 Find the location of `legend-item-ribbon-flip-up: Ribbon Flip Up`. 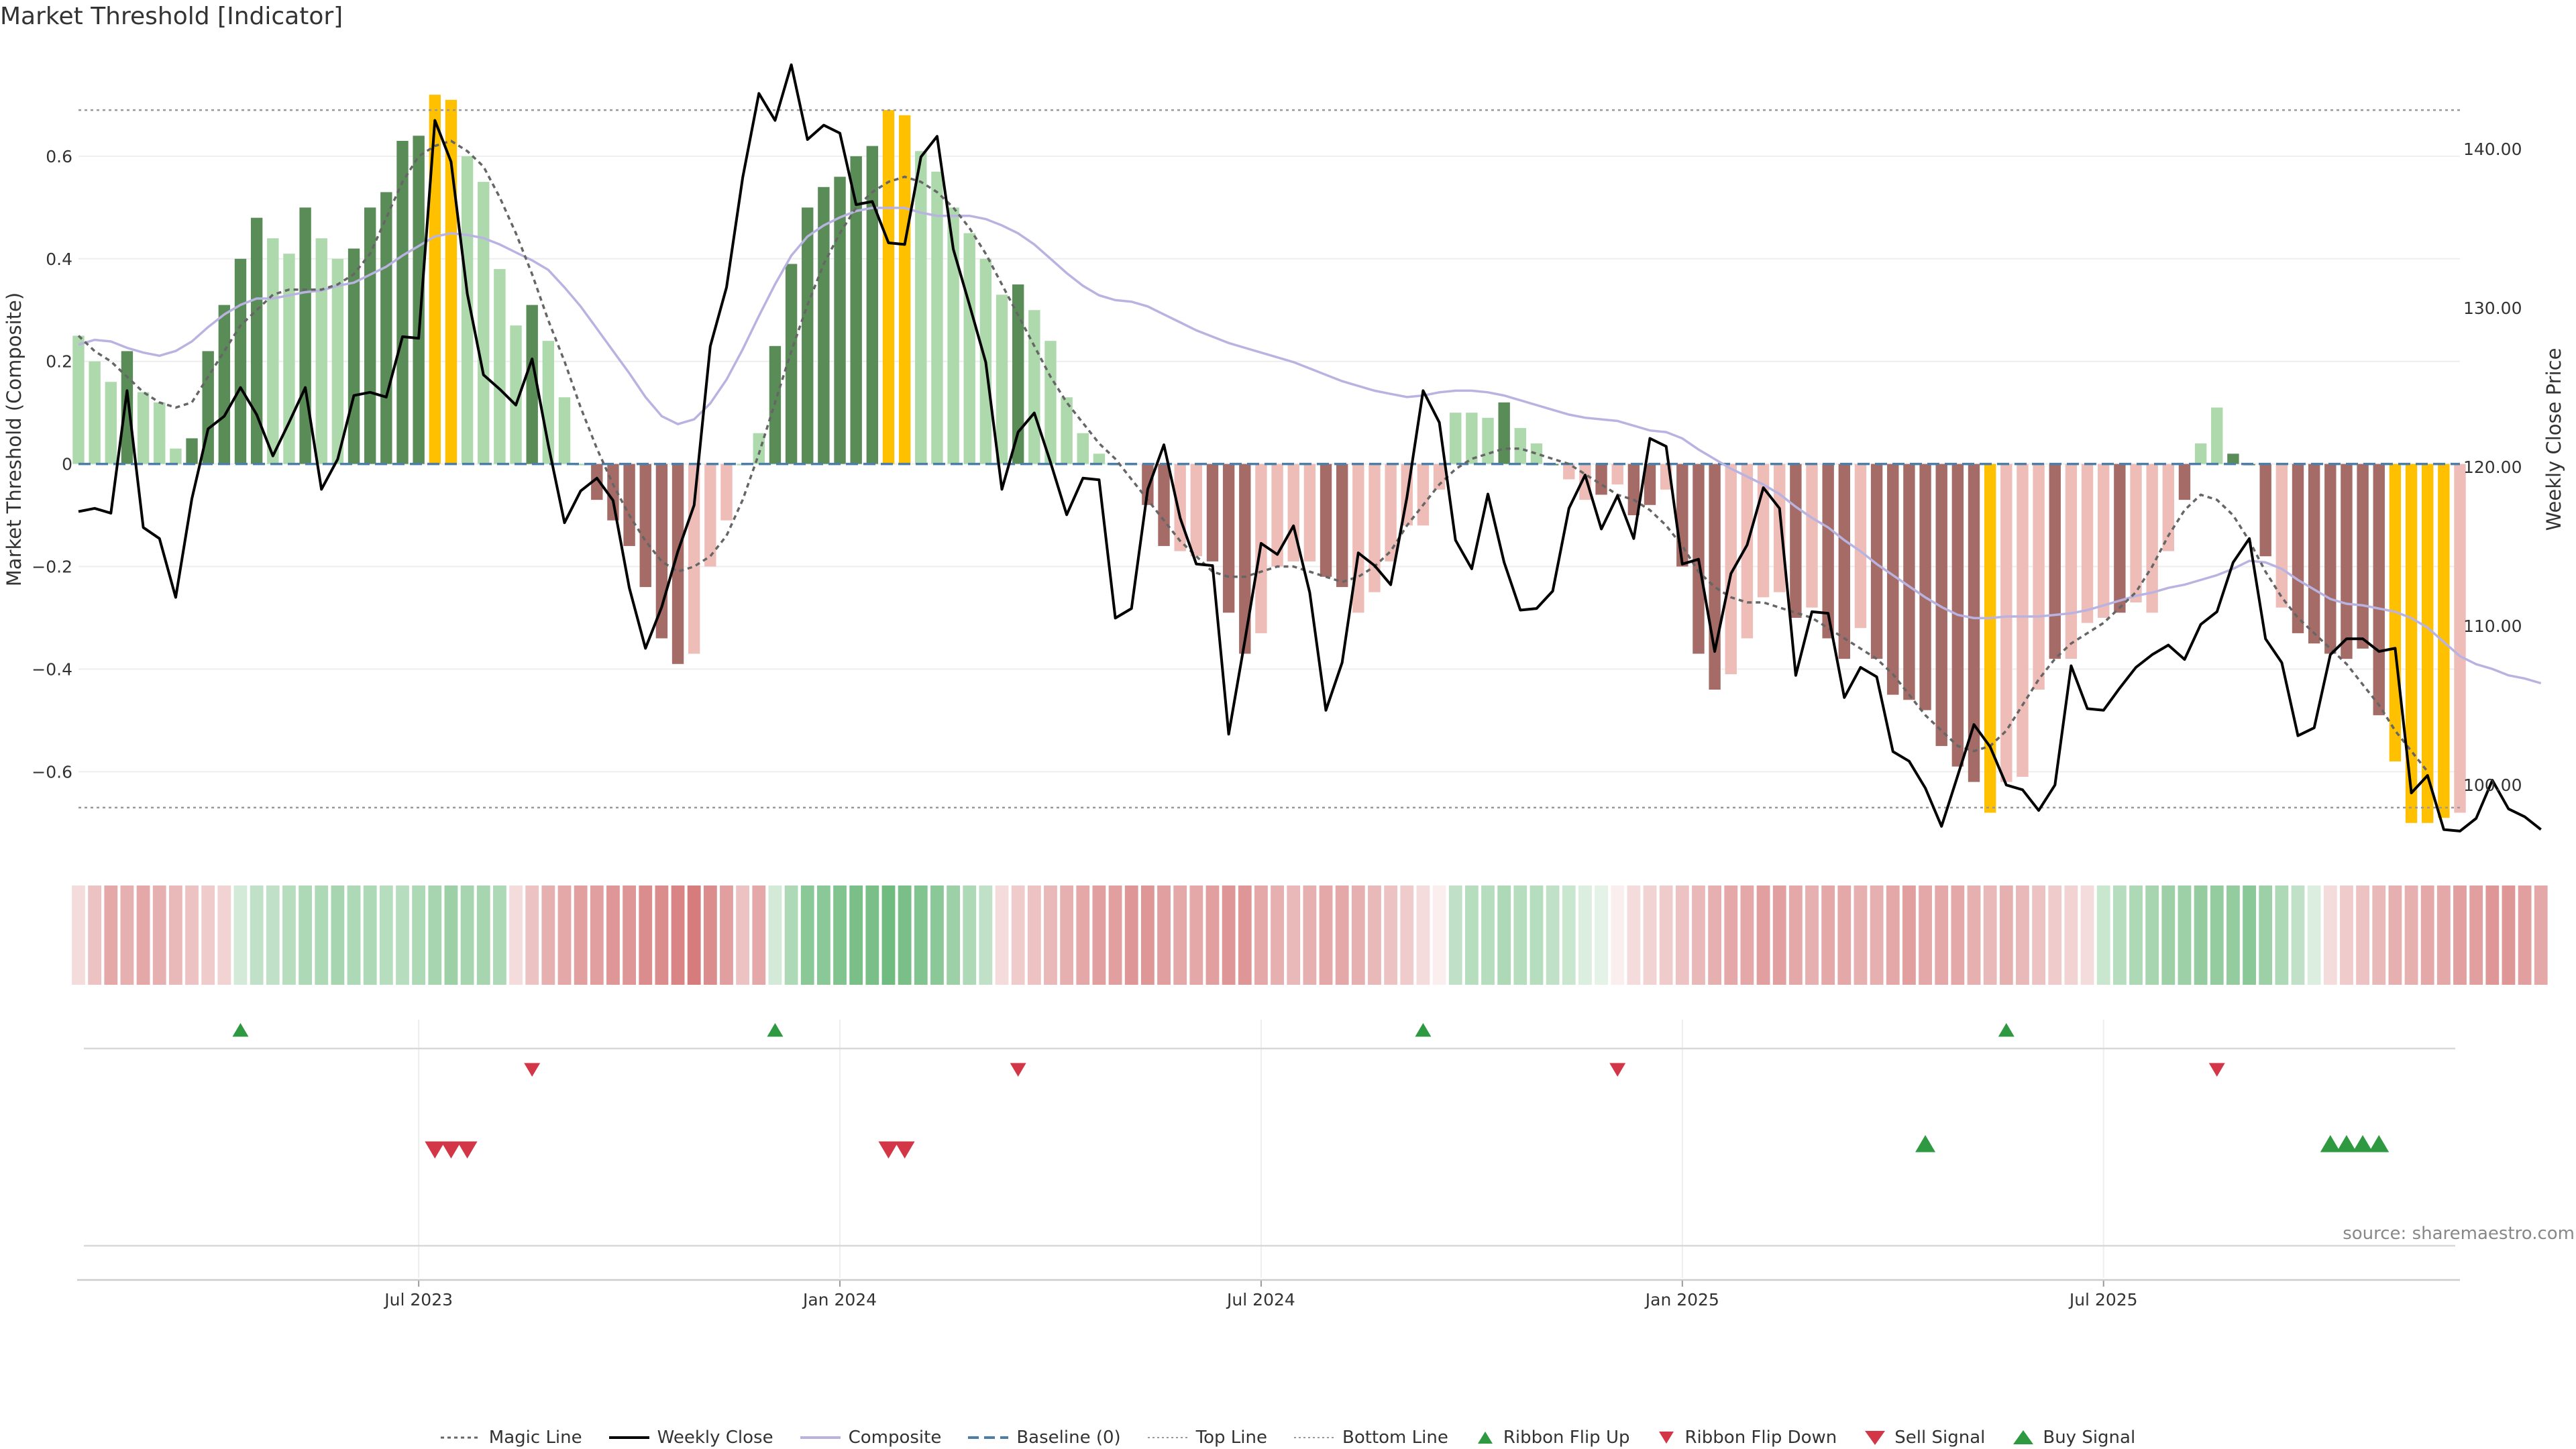

legend-item-ribbon-flip-up: Ribbon Flip Up is located at coordinates (1552, 1438).